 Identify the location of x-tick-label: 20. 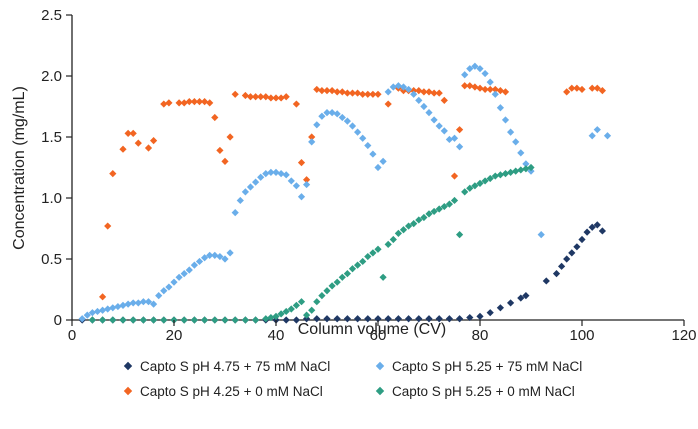
(174, 335).